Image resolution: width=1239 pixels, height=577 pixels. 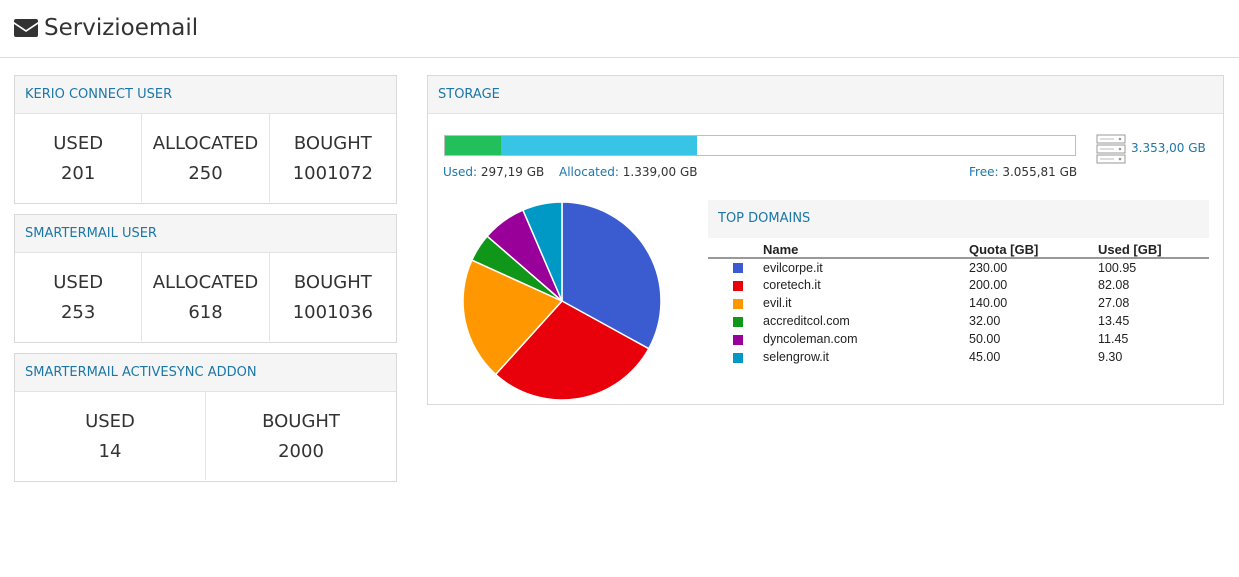 I want to click on column-header-quota: Quota [GB], so click(x=1033, y=248).